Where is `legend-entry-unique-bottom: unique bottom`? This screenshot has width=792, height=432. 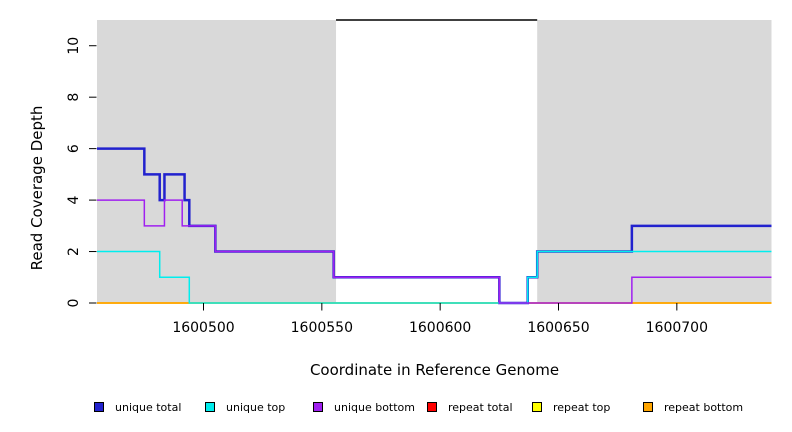 legend-entry-unique-bottom: unique bottom is located at coordinates (364, 407).